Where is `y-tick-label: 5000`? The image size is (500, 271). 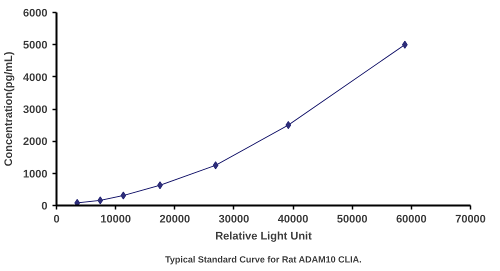 y-tick-label: 5000 is located at coordinates (35, 46).